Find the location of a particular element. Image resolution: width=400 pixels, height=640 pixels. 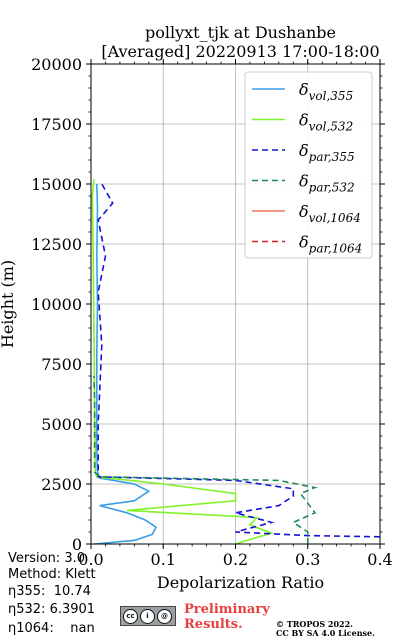

preliminary-line1: Preliminary is located at coordinates (227, 609).